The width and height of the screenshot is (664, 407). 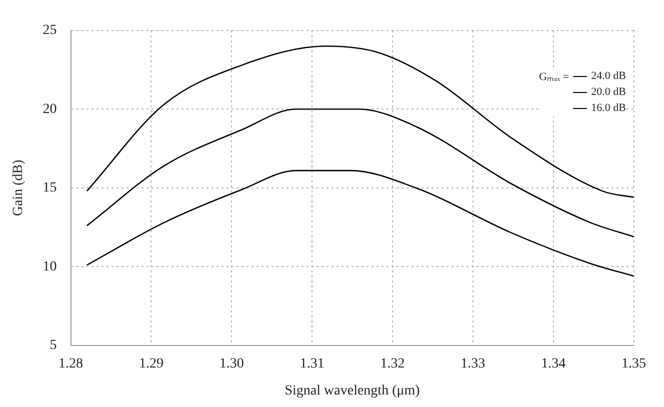 What do you see at coordinates (49, 30) in the screenshot?
I see `y-tick-label: 25` at bounding box center [49, 30].